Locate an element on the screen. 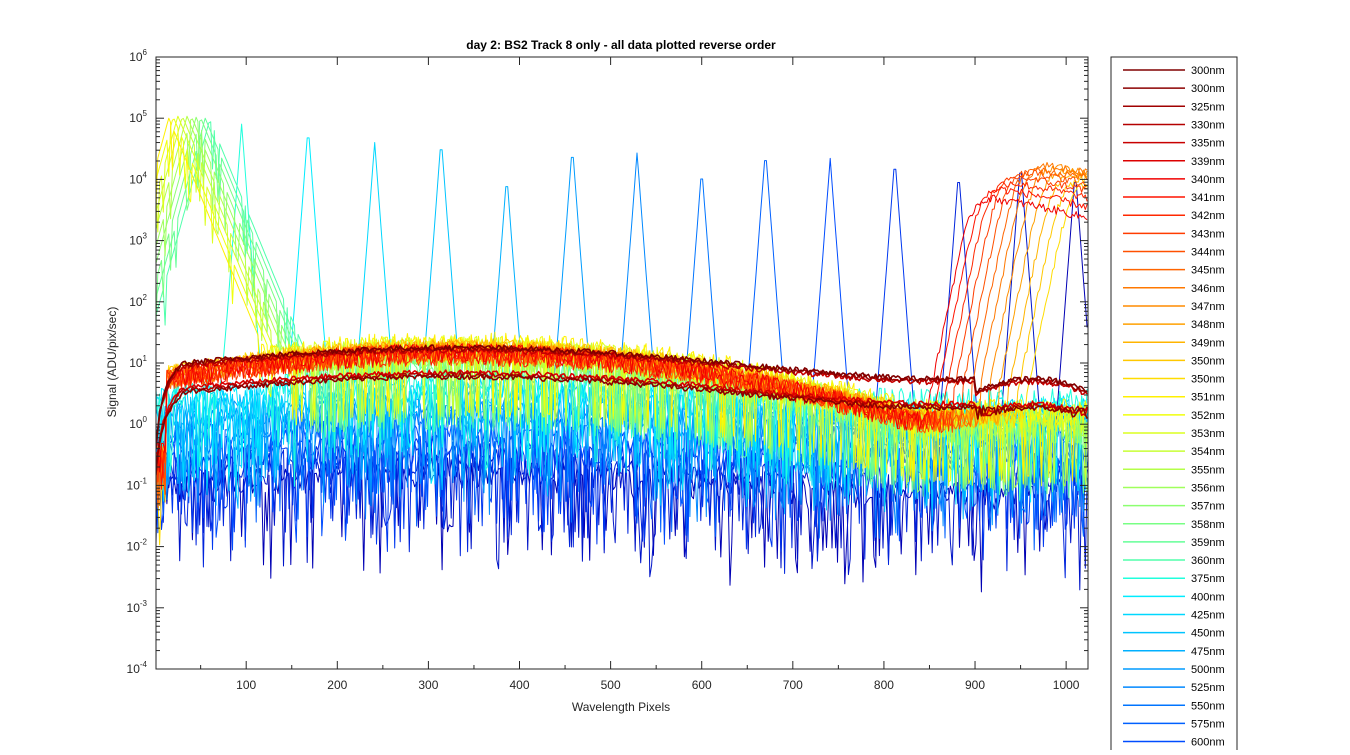 Image resolution: width=1350 pixels, height=755 pixels. y-tick-label: 10³ is located at coordinates (138, 240).